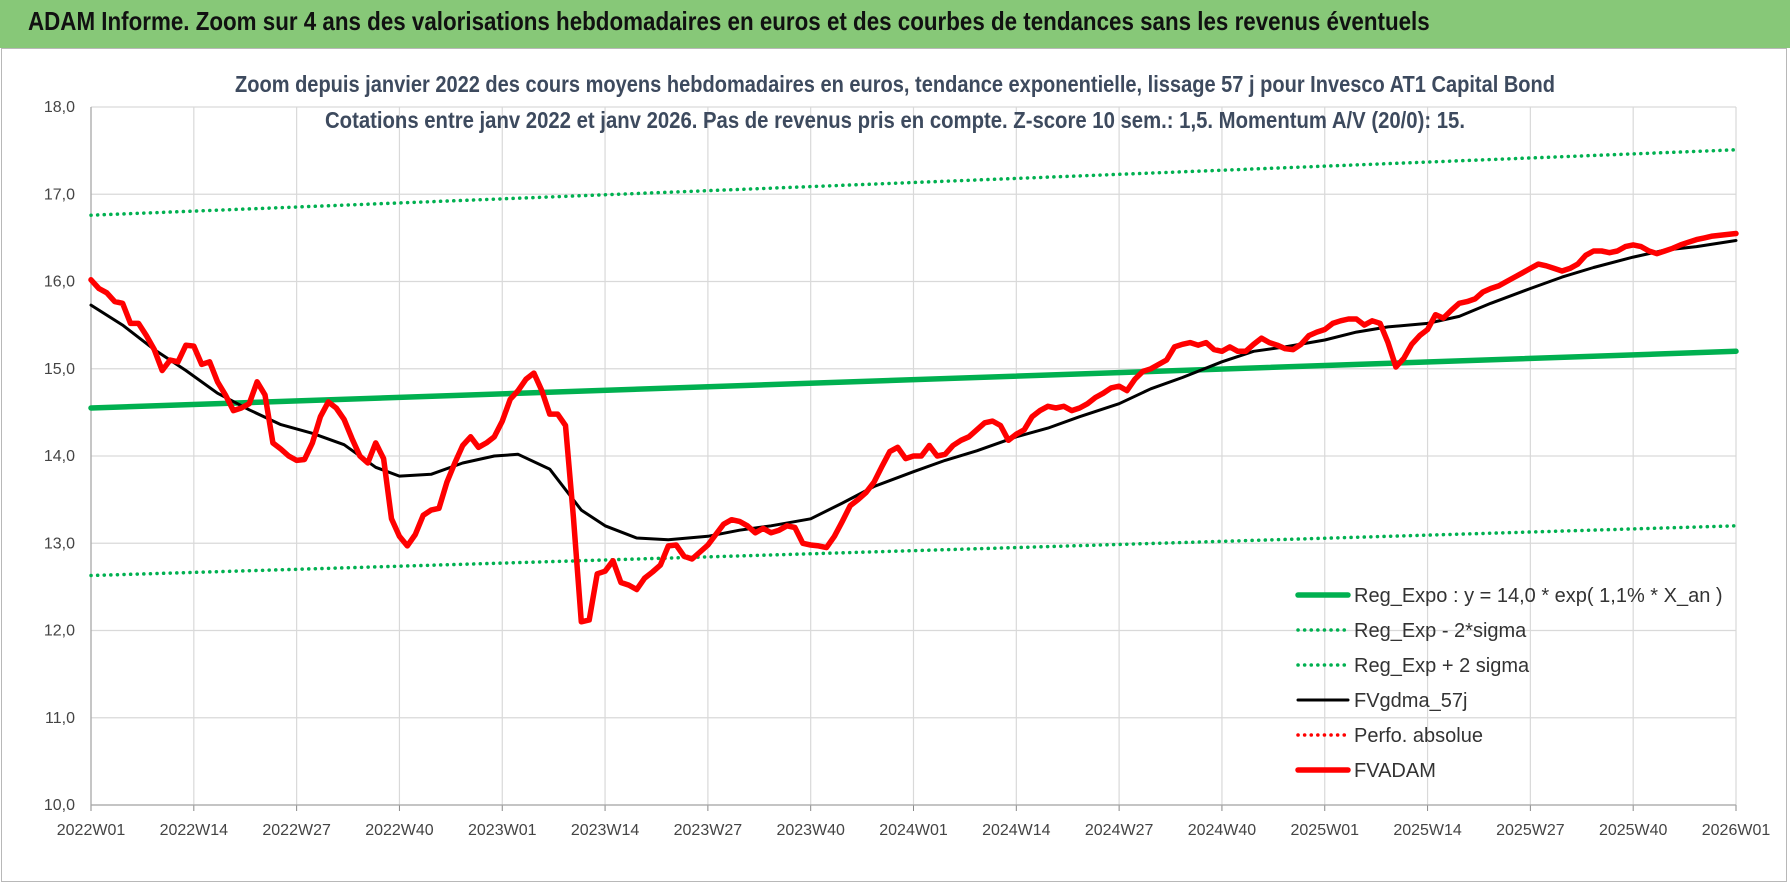 The image size is (1790, 887). I want to click on y-tick-label: 14,0, so click(59, 456).